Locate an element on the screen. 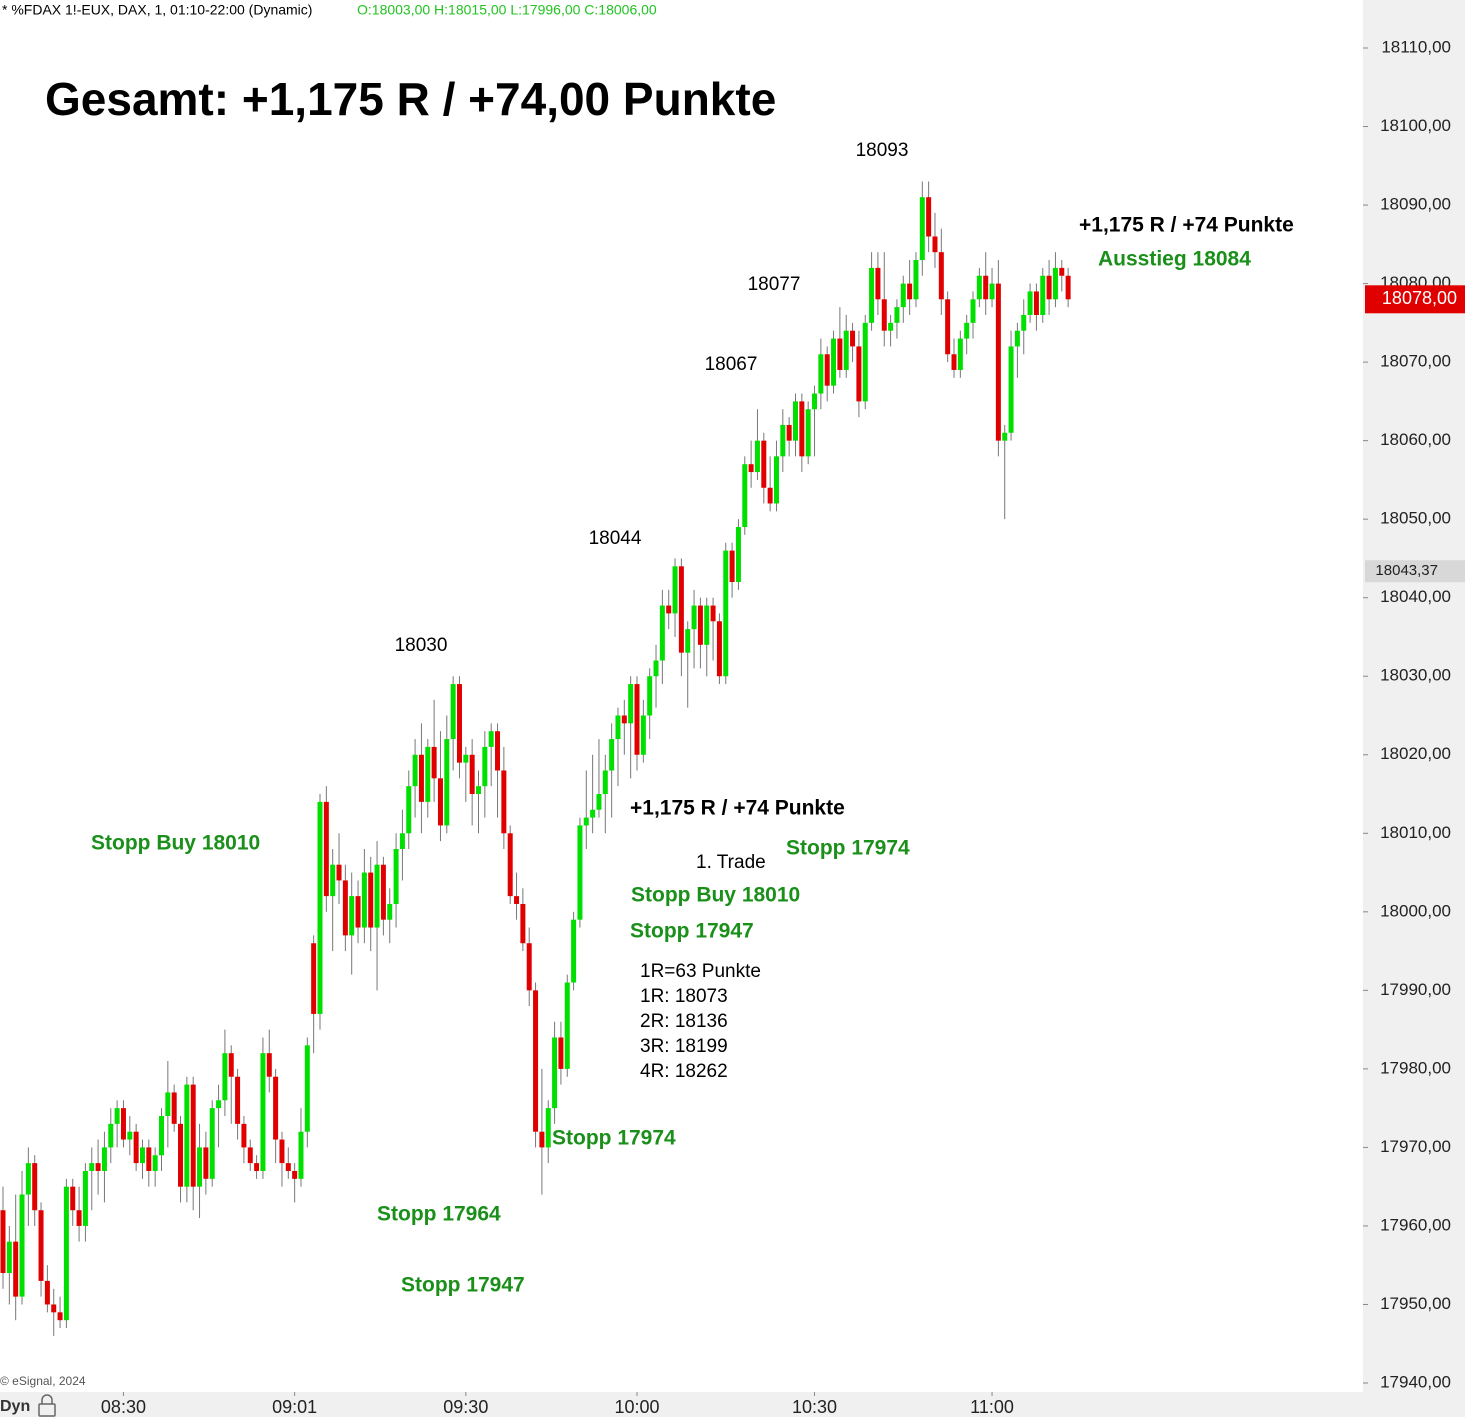 The width and height of the screenshot is (1465, 1422). price-label-box is located at coordinates (1415, 299).